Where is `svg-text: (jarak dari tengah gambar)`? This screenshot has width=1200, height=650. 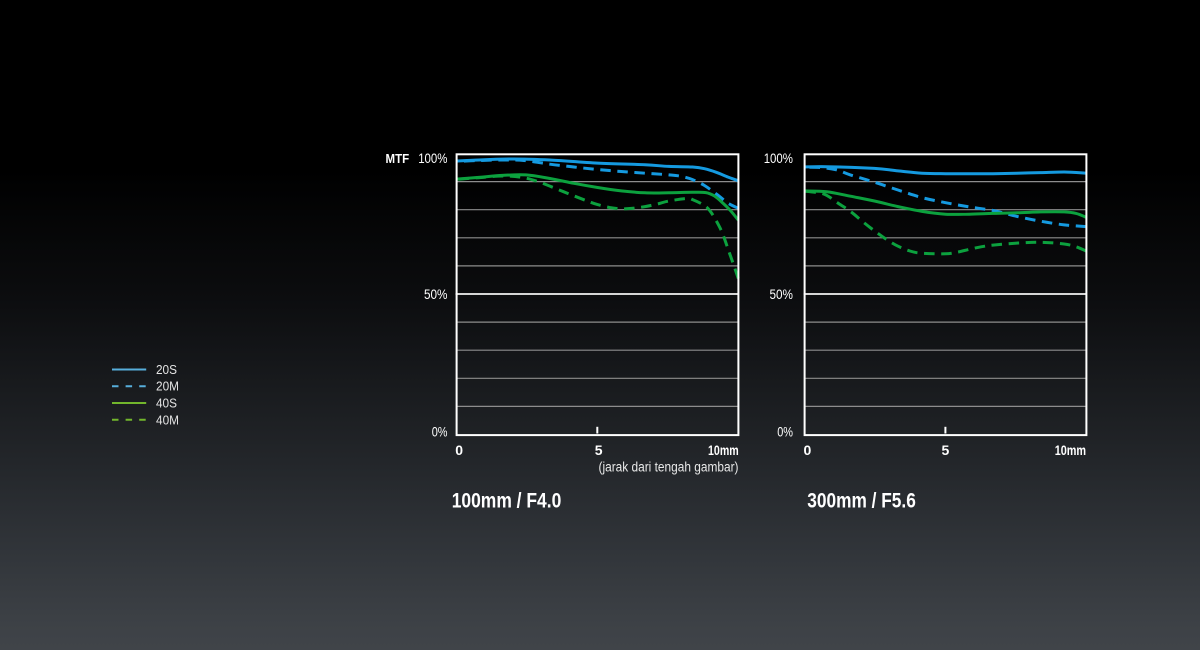 svg-text: (jarak dari tengah gambar) is located at coordinates (669, 467).